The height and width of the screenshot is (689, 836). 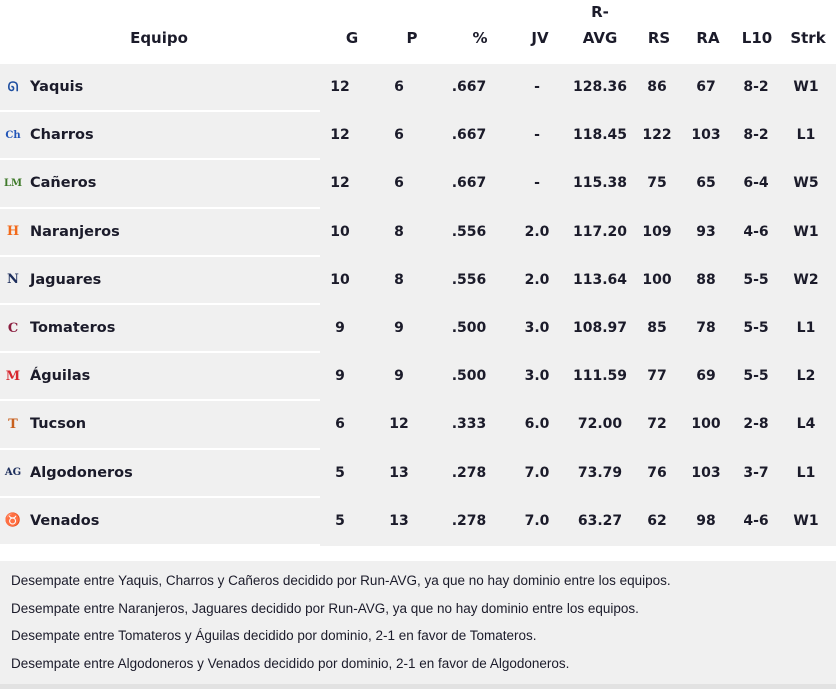 I want to click on header-jv: JV, so click(x=540, y=38).